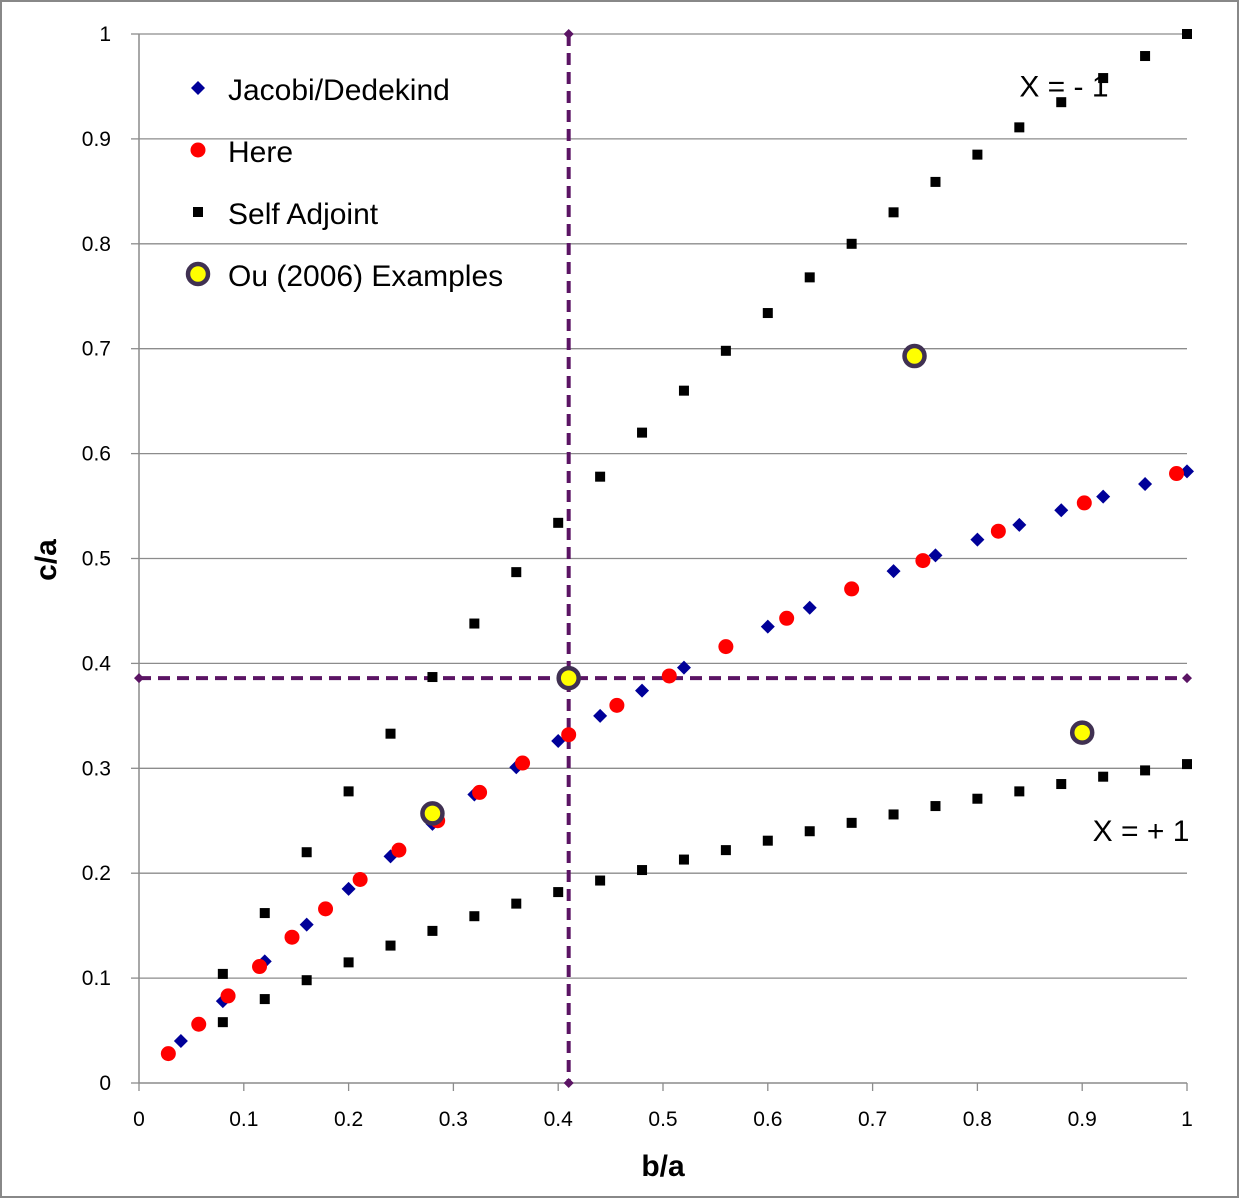 The width and height of the screenshot is (1239, 1203). I want to click on y-tick-label: 0, so click(105, 1083).